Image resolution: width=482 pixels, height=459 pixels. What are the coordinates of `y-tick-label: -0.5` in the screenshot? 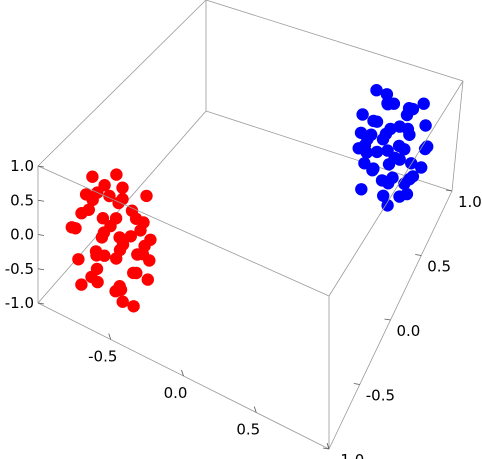 It's located at (380, 396).